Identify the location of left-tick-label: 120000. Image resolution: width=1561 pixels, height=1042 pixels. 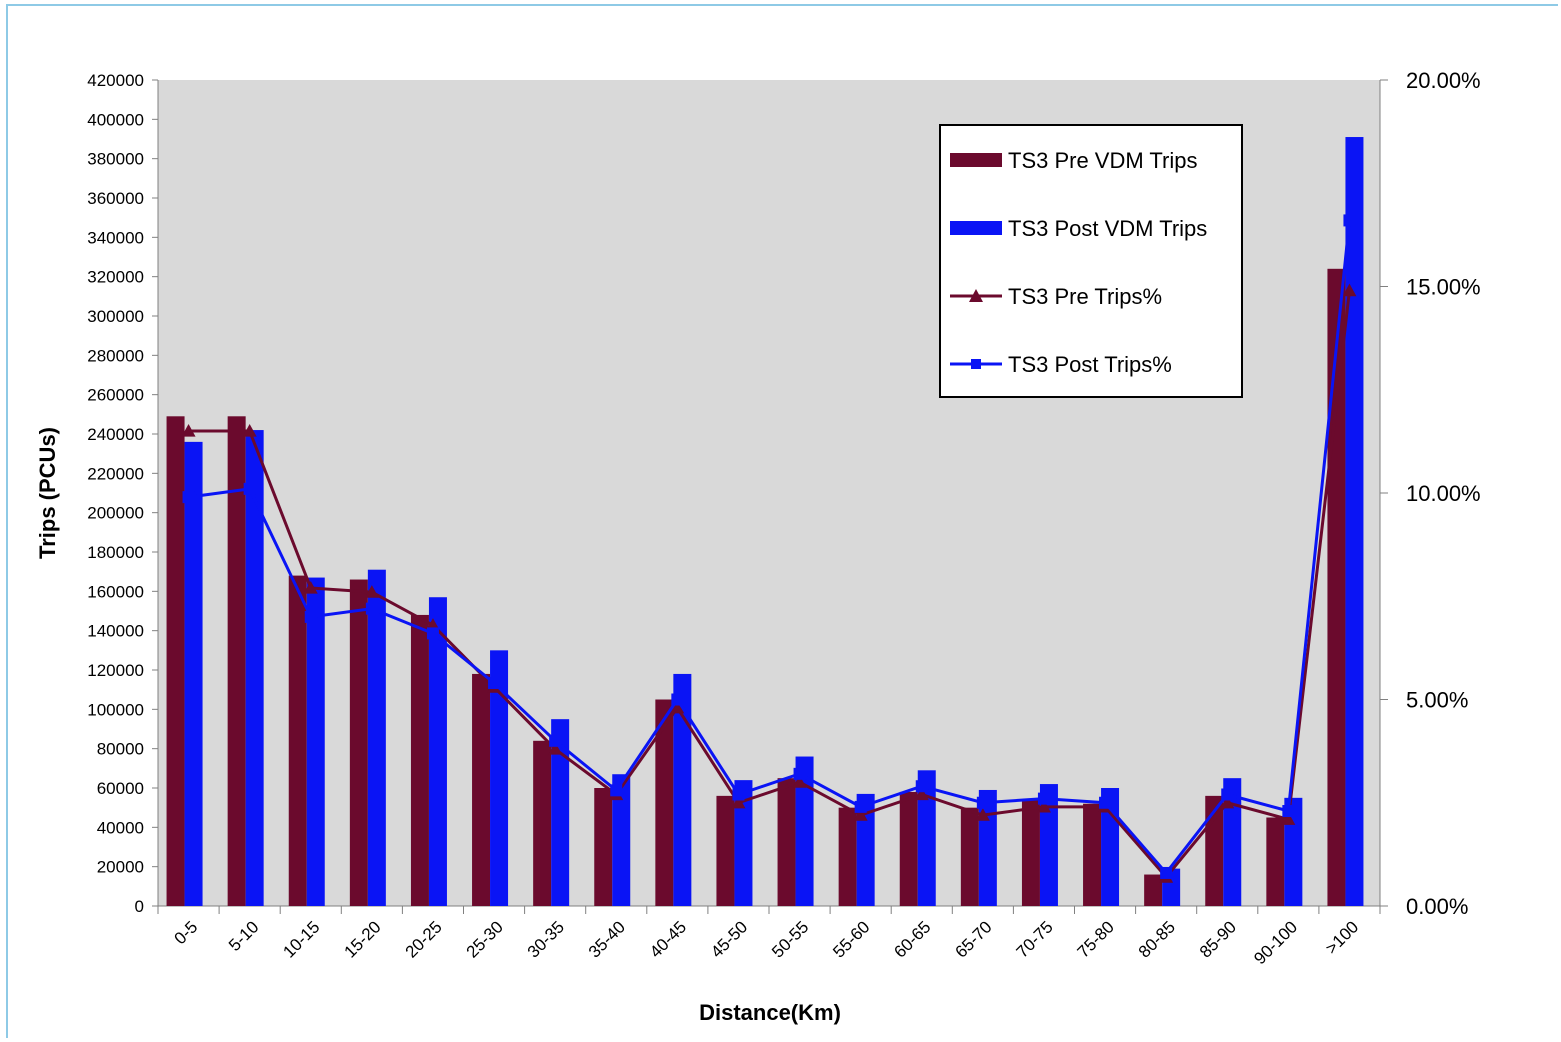
(115, 670).